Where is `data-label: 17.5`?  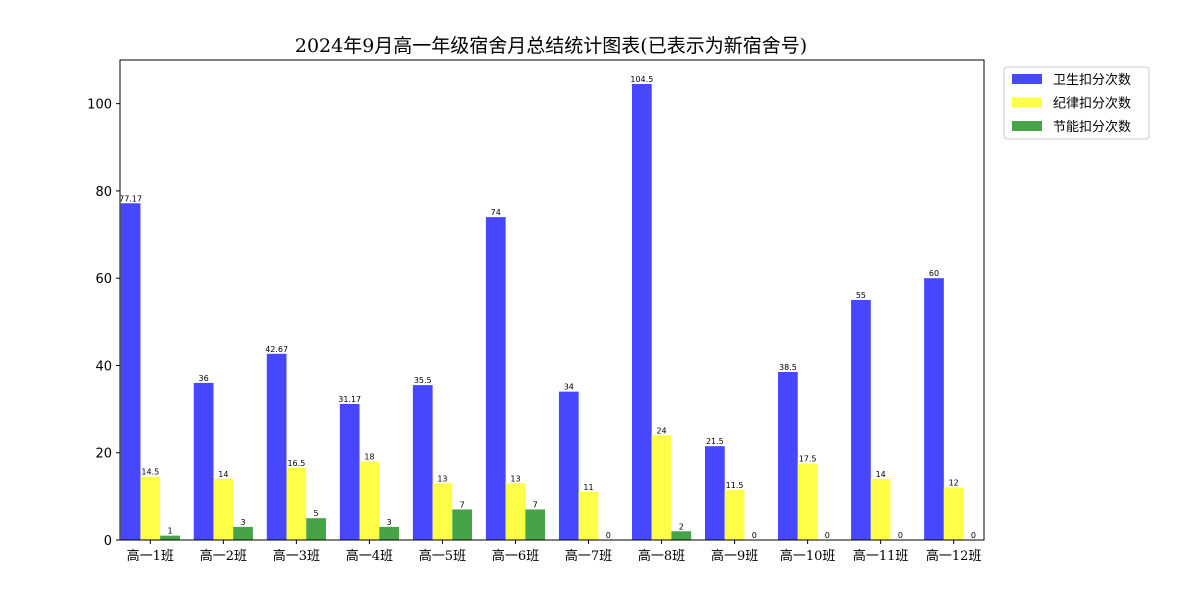 data-label: 17.5 is located at coordinates (808, 459).